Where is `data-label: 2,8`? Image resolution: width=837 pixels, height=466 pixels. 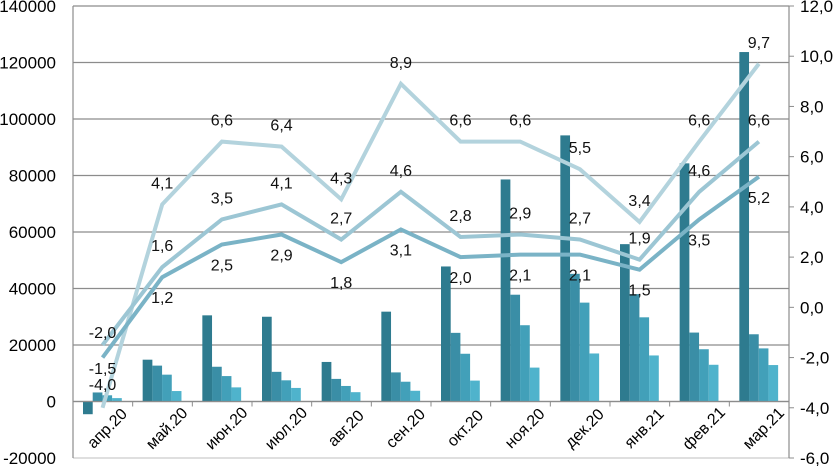
data-label: 2,8 is located at coordinates (460, 216).